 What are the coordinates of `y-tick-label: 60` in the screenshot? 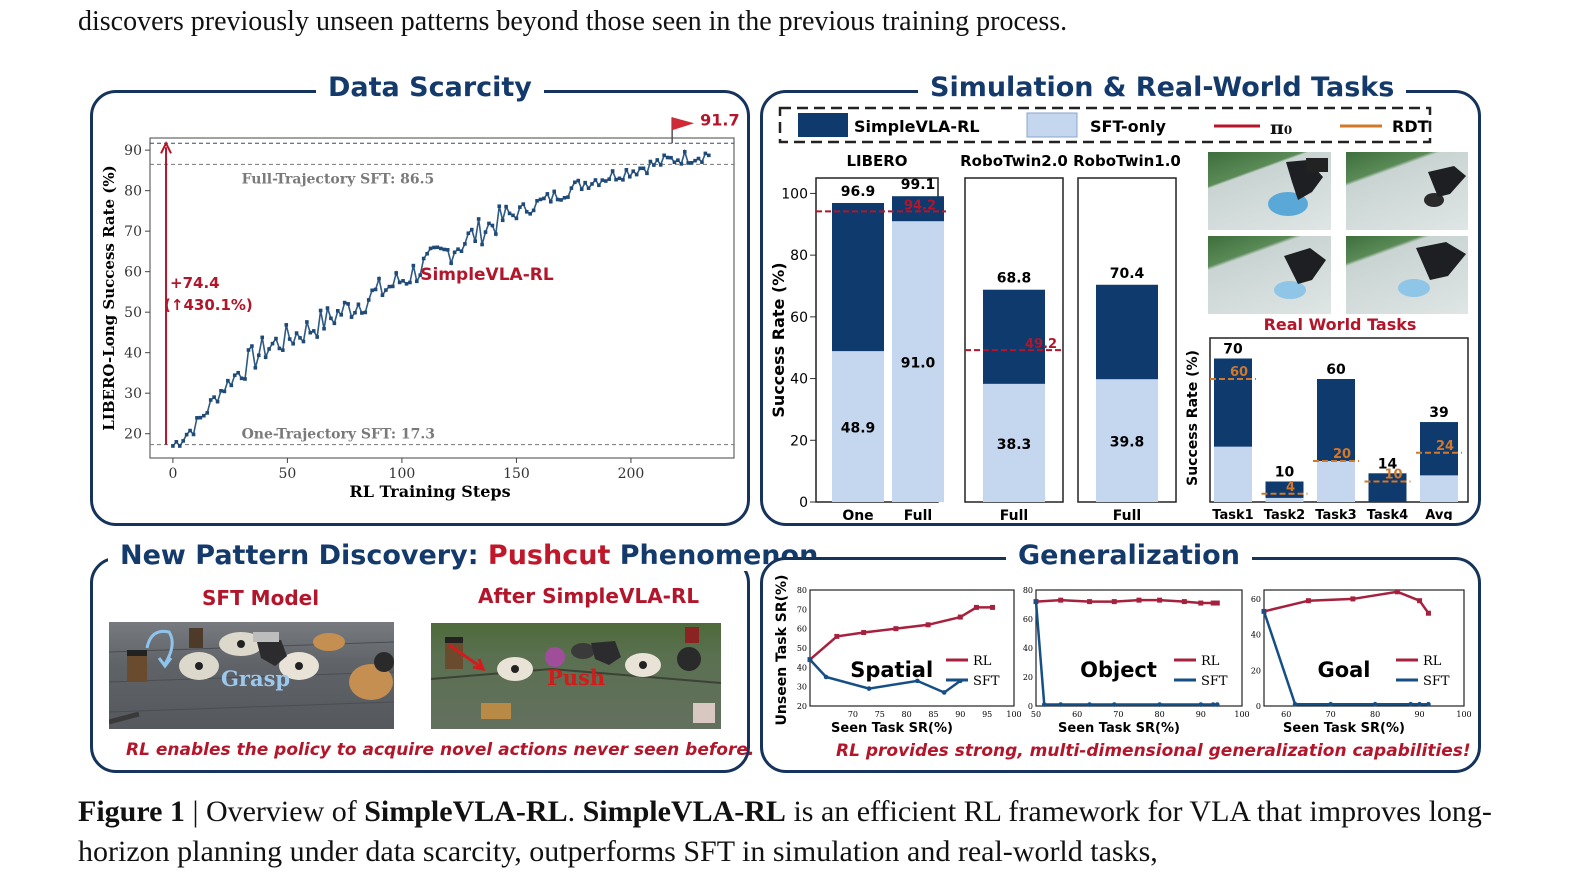 It's located at (133, 273).